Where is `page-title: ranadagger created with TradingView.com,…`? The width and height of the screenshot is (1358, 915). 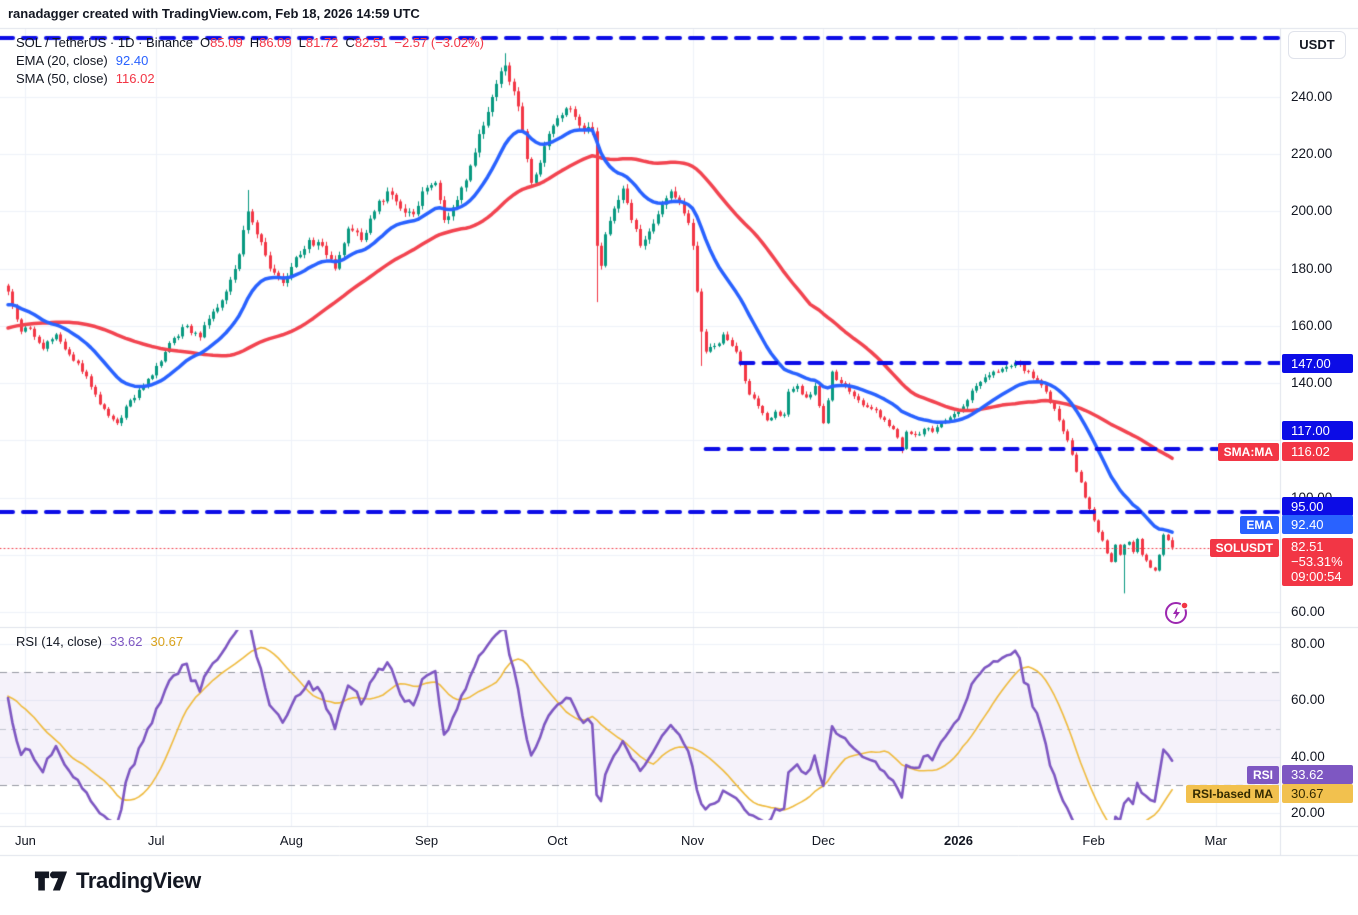 page-title: ranadagger created with TradingView.com,… is located at coordinates (214, 13).